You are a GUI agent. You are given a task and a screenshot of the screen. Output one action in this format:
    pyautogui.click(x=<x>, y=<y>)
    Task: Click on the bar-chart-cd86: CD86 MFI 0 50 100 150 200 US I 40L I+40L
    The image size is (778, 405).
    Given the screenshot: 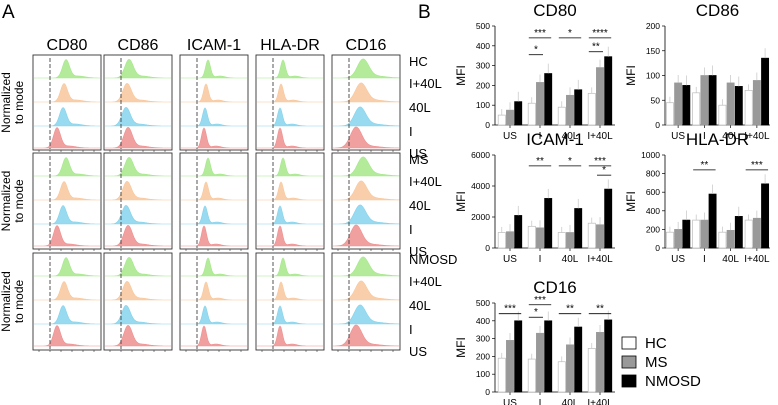 What is the action you would take?
    pyautogui.click(x=697, y=71)
    